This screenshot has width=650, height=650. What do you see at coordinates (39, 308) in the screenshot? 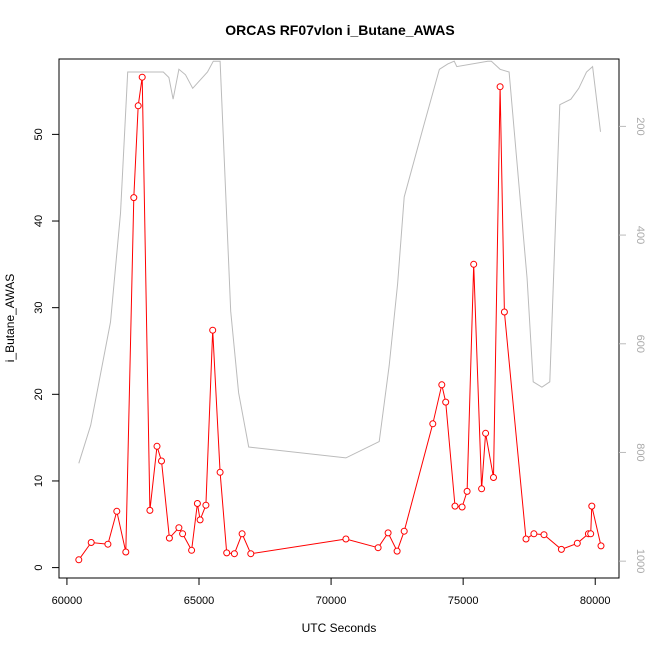
I see `y-tick-label: 30` at bounding box center [39, 308].